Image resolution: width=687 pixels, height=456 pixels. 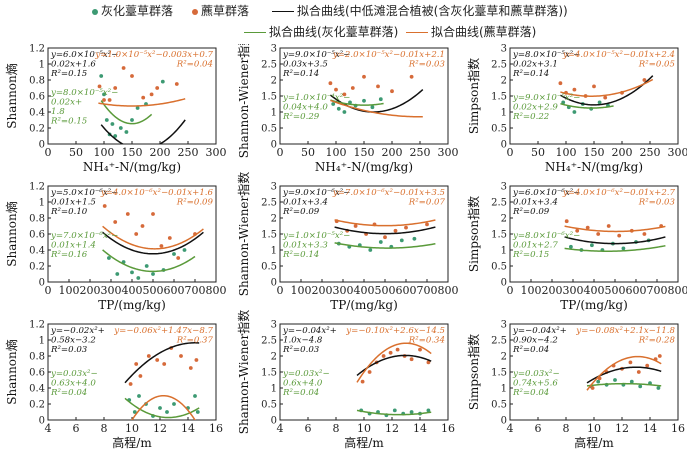 What do you see at coordinates (153, 290) in the screenshot?
I see `x-tick-label: 500` at bounding box center [153, 290].